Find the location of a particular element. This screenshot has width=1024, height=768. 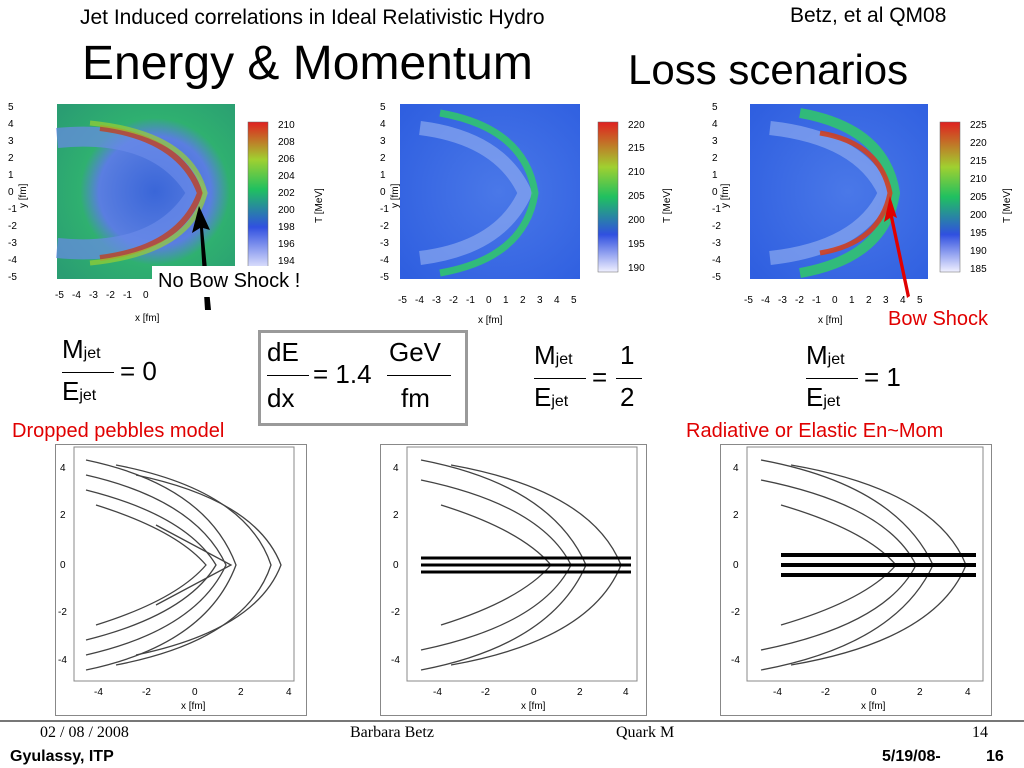

colorbar-tick: 194 is located at coordinates (286, 261).